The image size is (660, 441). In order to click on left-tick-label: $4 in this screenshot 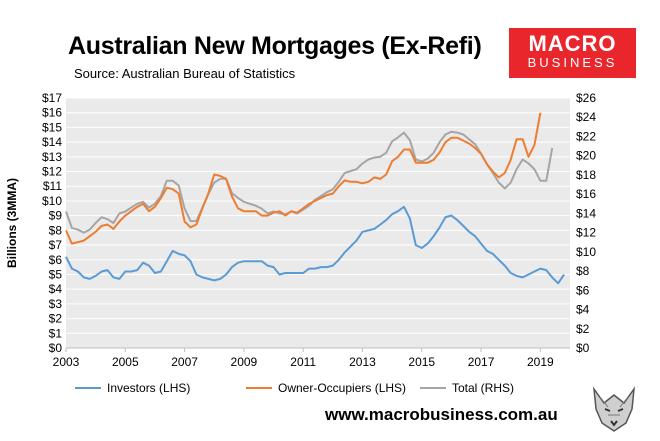, I will do `click(56, 289)`.